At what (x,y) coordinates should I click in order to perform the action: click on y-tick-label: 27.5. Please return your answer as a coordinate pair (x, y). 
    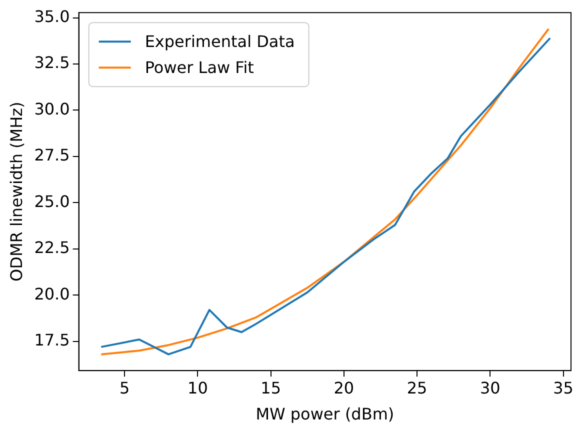
    Looking at the image, I should click on (52, 155).